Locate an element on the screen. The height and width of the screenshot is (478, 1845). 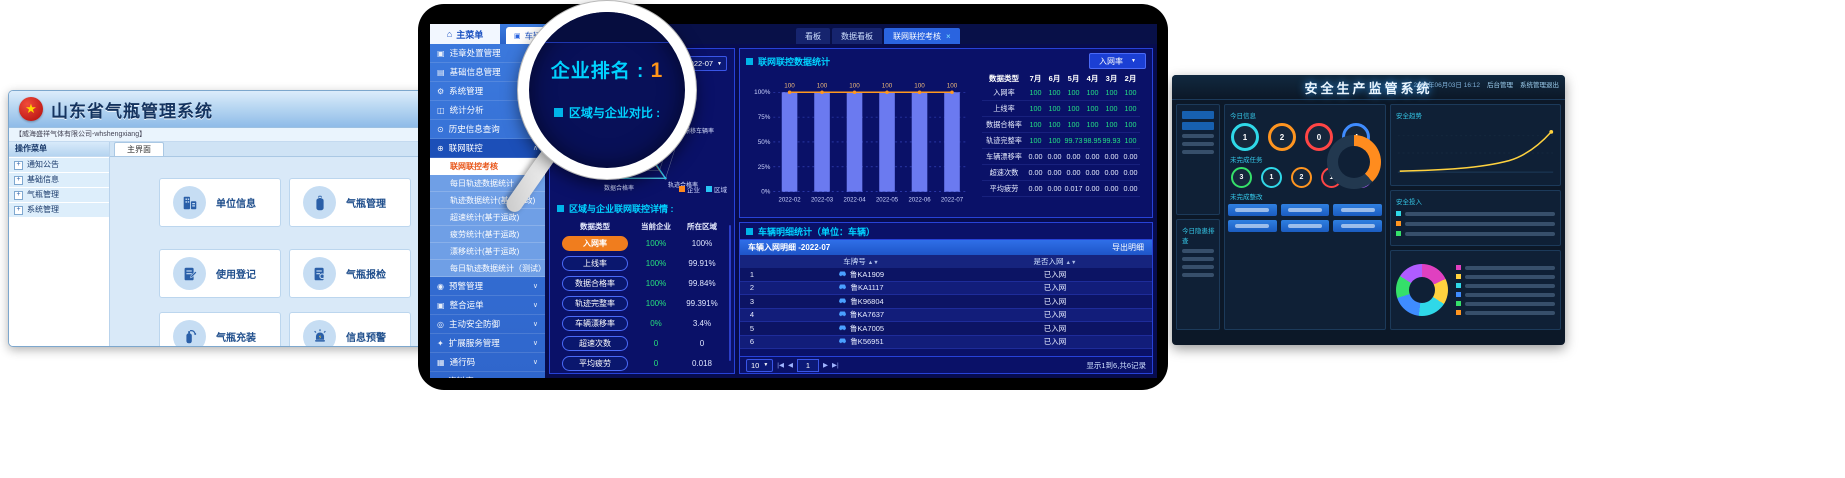
month-row-label: 车辆漂移率 is located at coordinates (1004, 156).